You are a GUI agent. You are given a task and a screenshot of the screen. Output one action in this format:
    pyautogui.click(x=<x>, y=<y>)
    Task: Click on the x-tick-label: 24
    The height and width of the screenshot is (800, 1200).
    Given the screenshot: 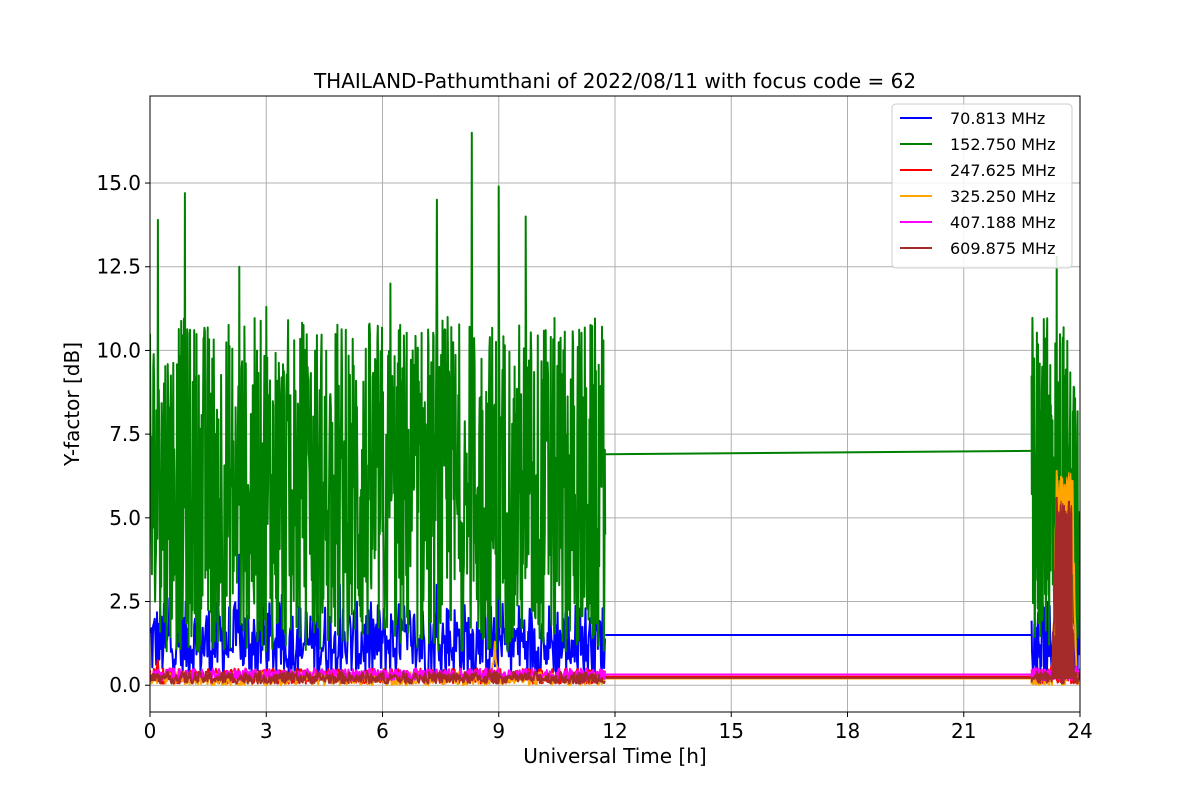 What is the action you would take?
    pyautogui.click(x=1079, y=731)
    